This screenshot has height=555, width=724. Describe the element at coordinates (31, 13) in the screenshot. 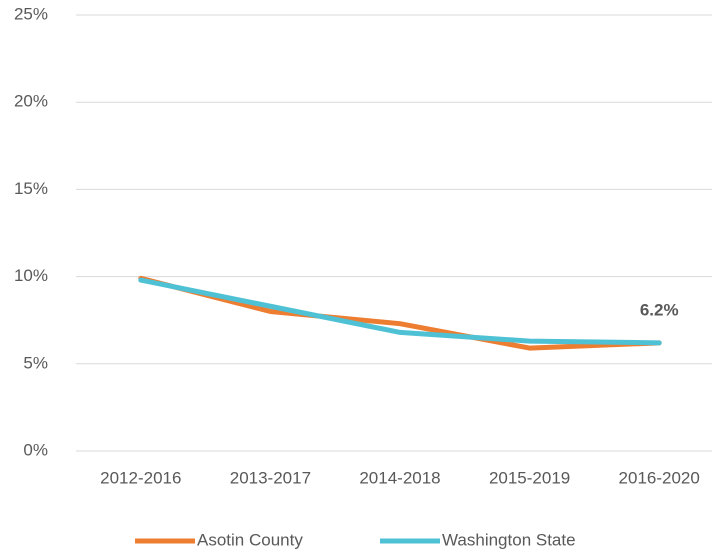

I see `y-tick-label: 25%` at that location.